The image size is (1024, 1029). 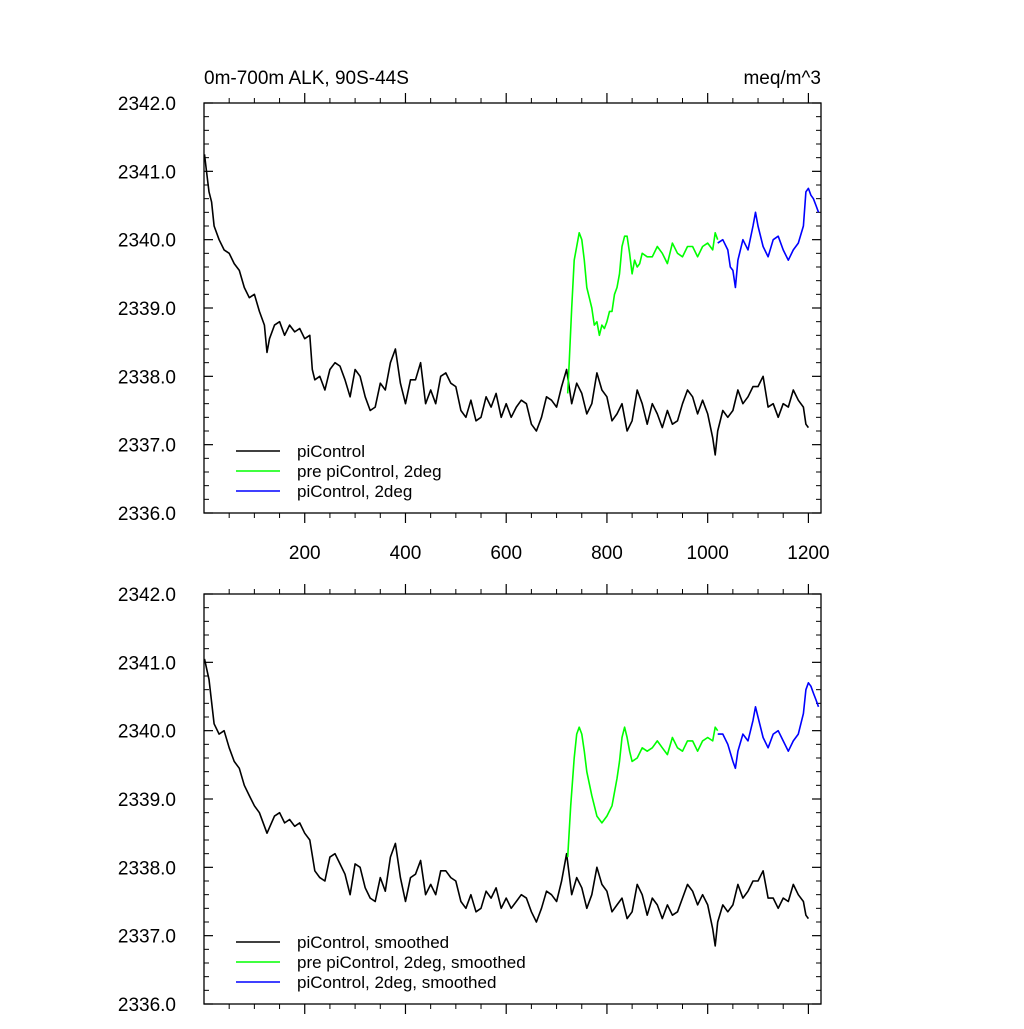 What do you see at coordinates (559, 553) in the screenshot?
I see `top-x-tick-labels: 200 400 600 800 1000 1200` at bounding box center [559, 553].